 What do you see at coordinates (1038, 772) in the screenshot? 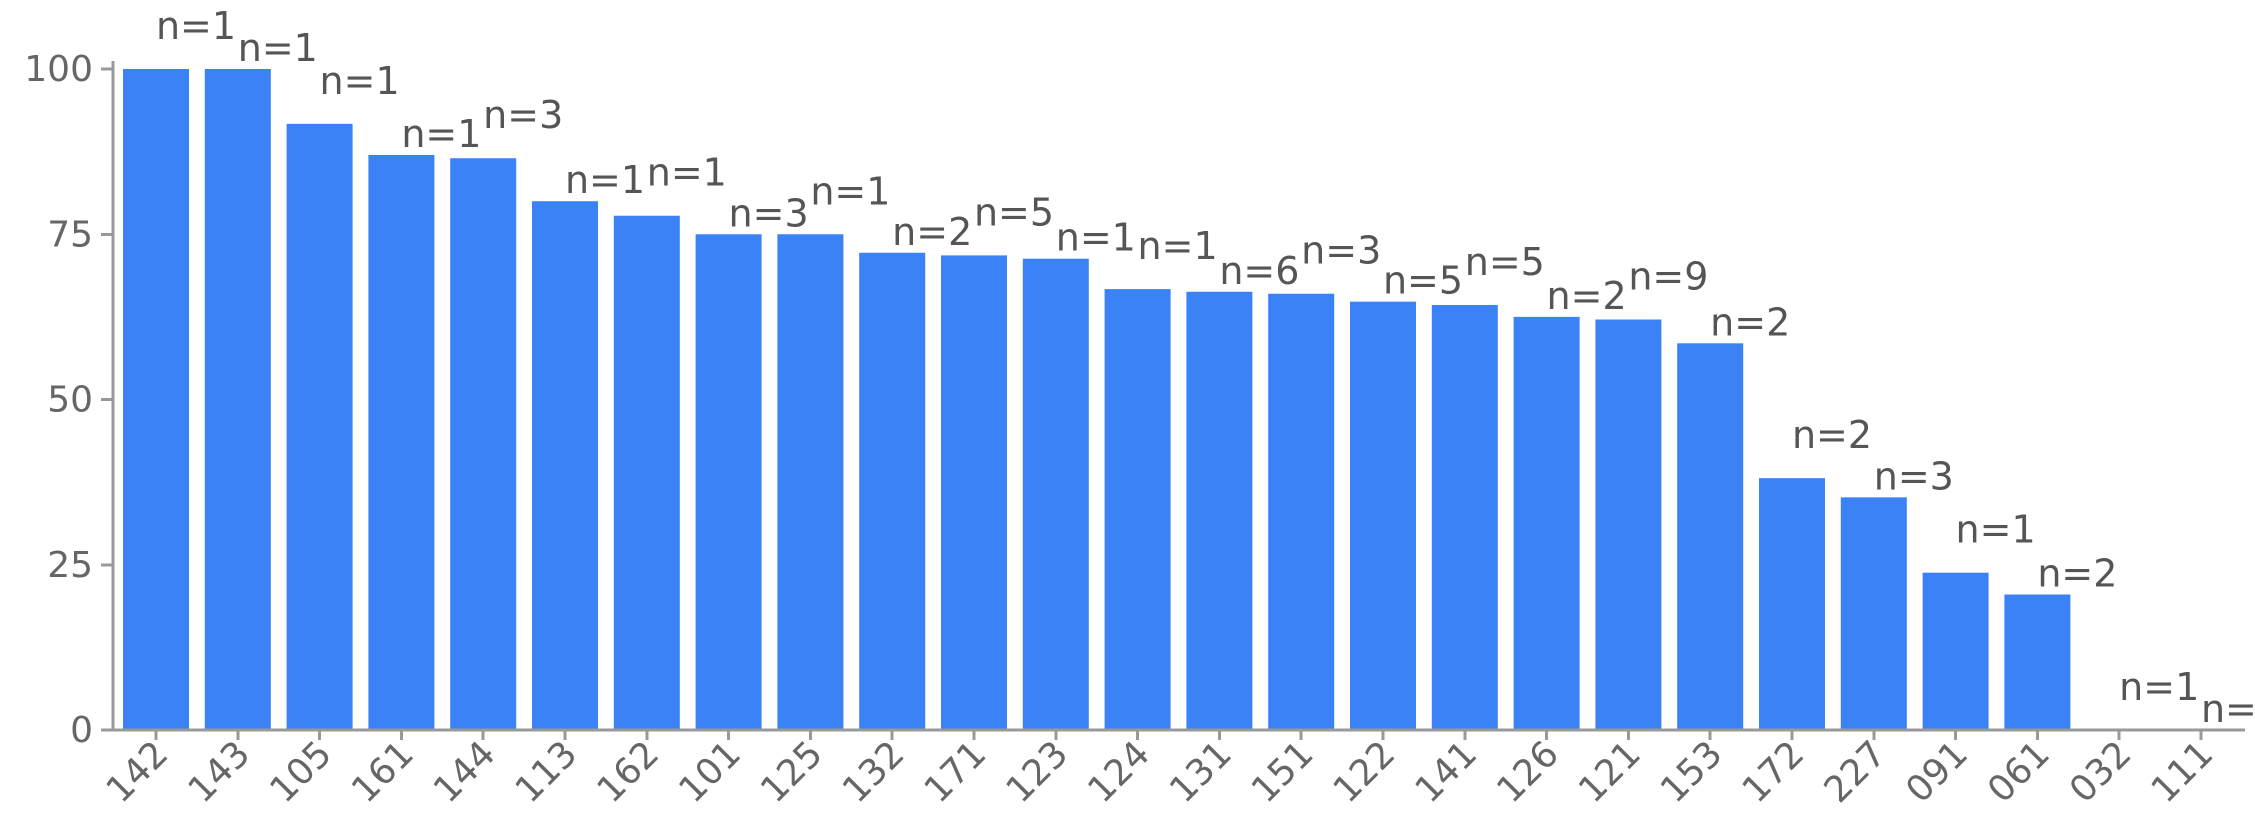
I see `x-tick-label: 123` at bounding box center [1038, 772].